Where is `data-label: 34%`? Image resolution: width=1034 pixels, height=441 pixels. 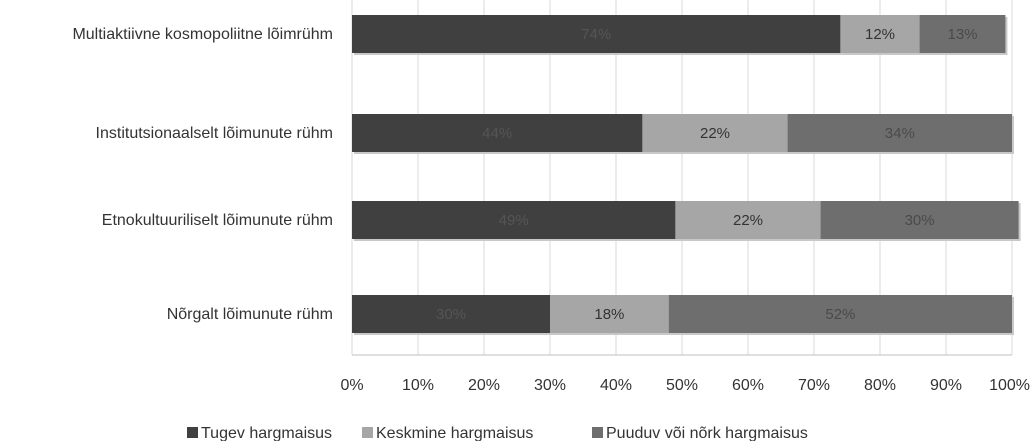 data-label: 34% is located at coordinates (900, 133).